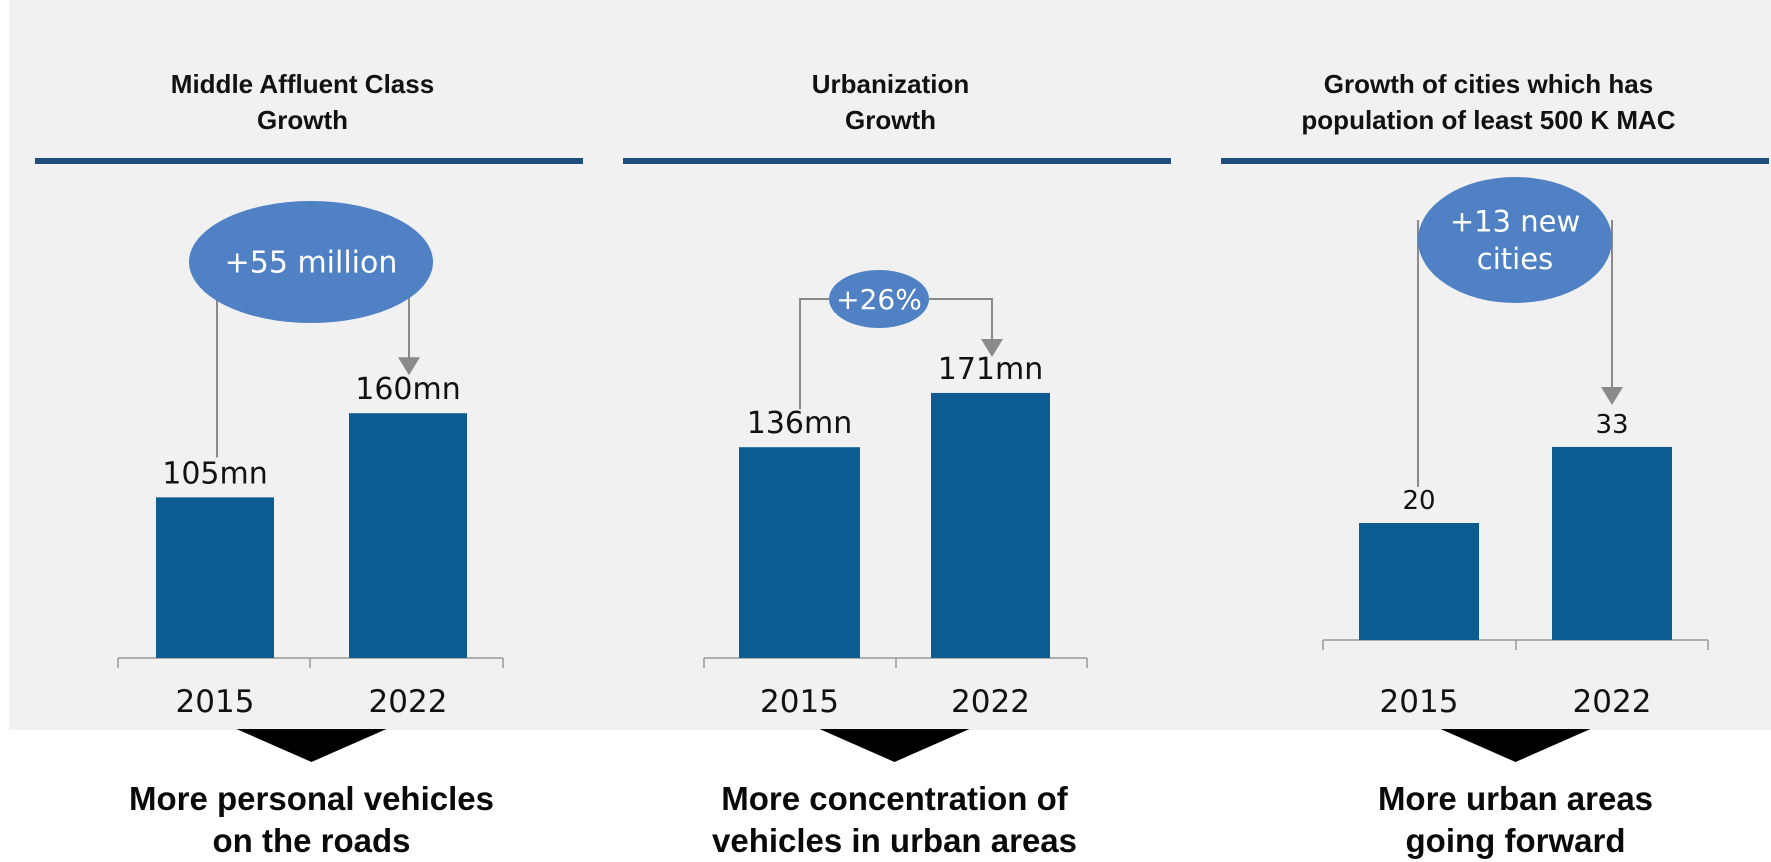  Describe the element at coordinates (1611, 425) in the screenshot. I see `data-label: 33` at that location.